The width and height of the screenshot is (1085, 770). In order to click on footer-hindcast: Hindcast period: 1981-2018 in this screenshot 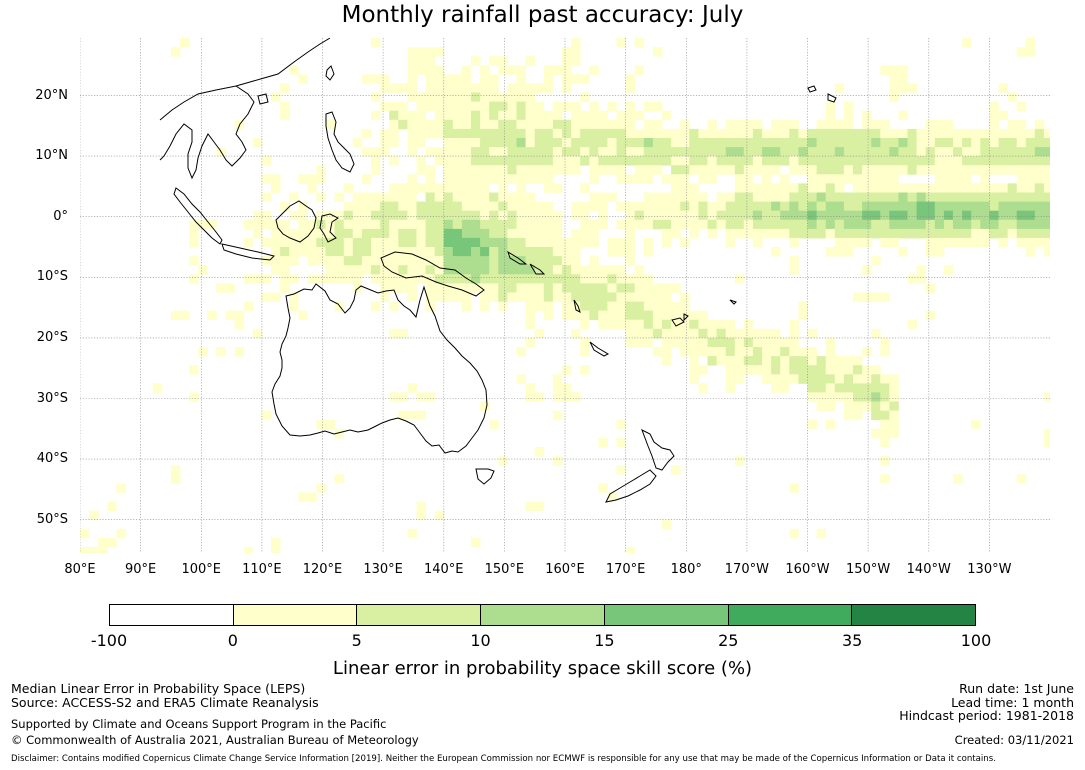, I will do `click(986, 715)`.